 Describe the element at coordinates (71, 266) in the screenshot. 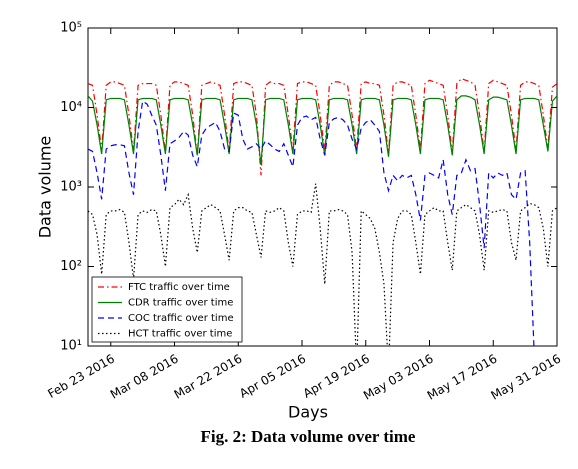

I see `y-tick-label: 10²` at that location.